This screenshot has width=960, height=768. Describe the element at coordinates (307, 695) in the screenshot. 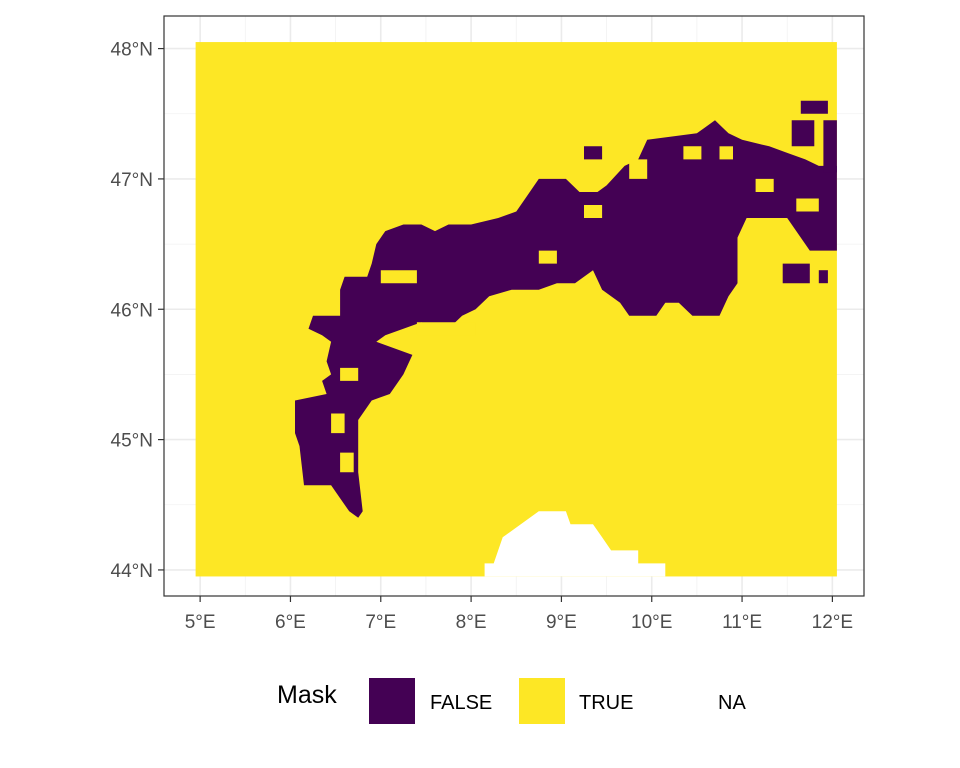

I see `legend-title: Mask` at that location.